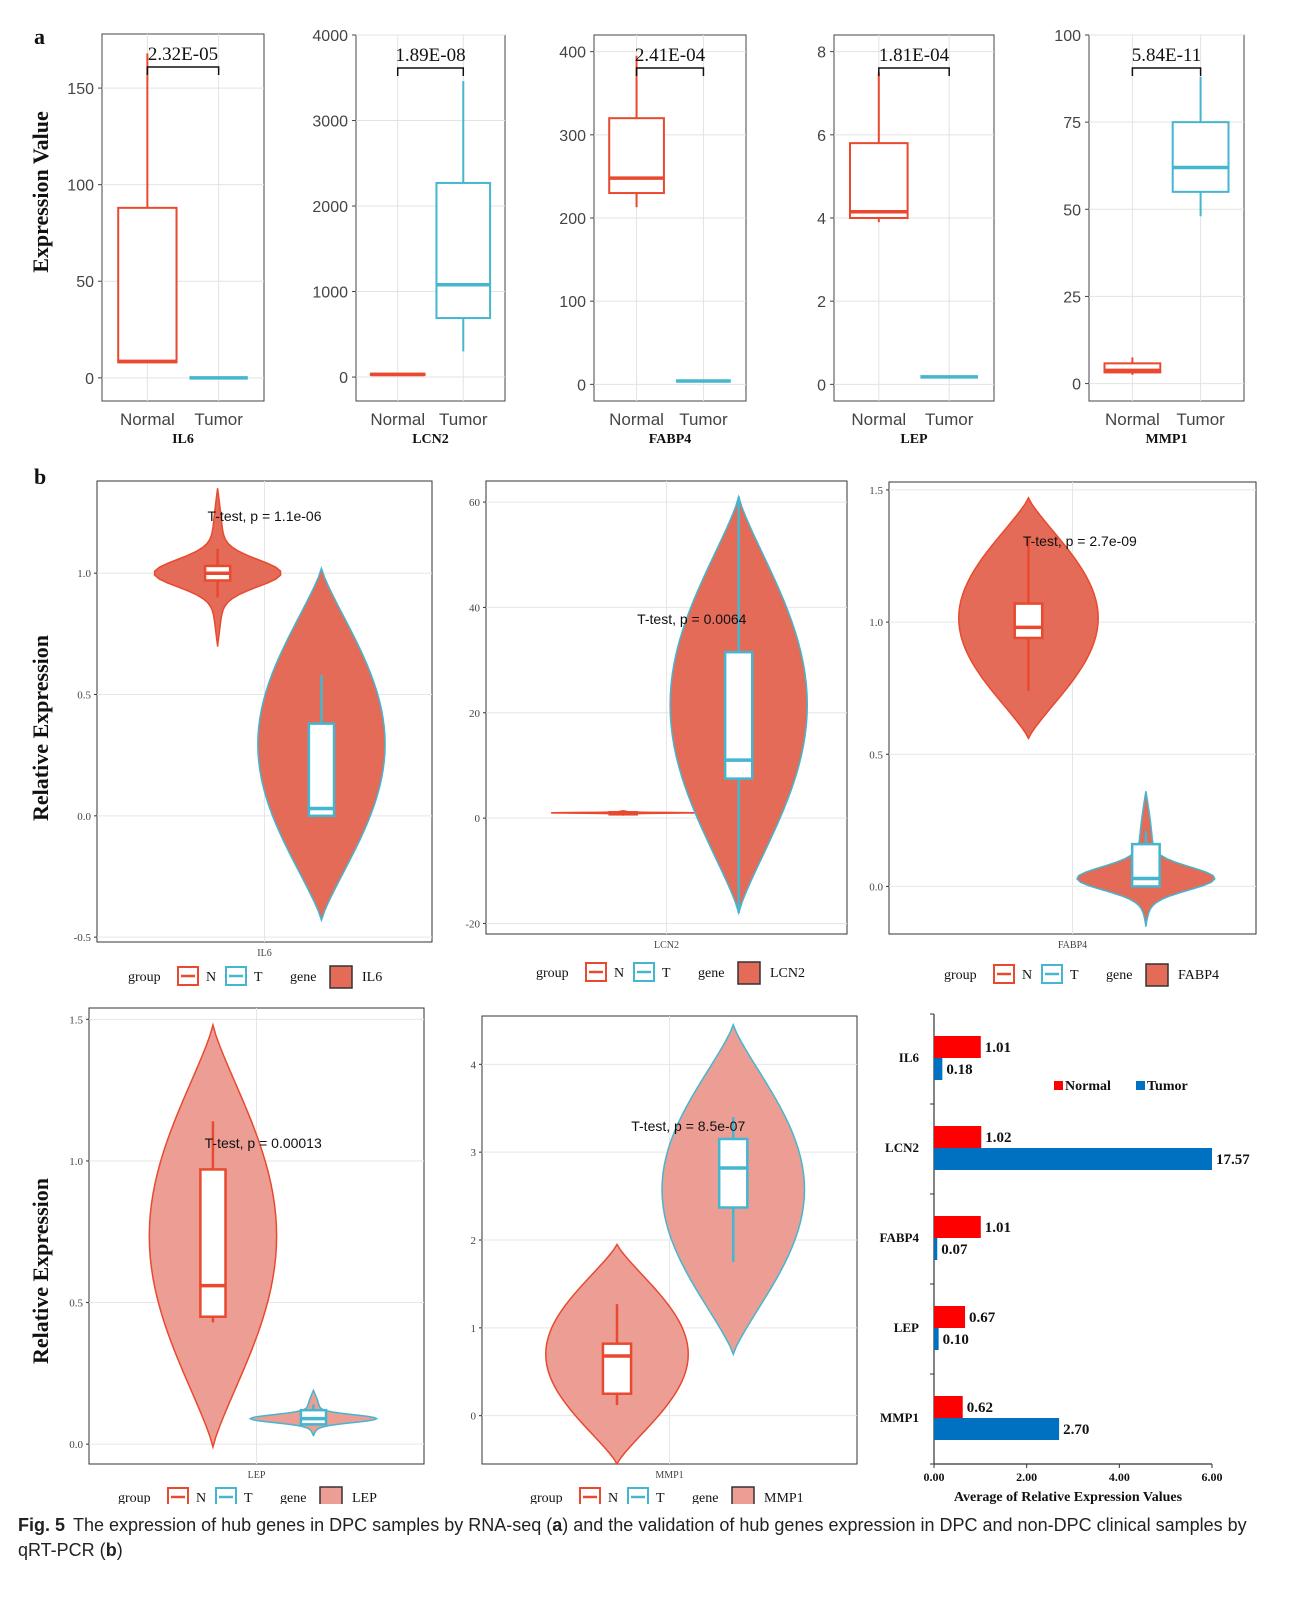 The width and height of the screenshot is (1295, 1600). What do you see at coordinates (1072, 945) in the screenshot?
I see `x-axis-label: FABP4` at bounding box center [1072, 945].